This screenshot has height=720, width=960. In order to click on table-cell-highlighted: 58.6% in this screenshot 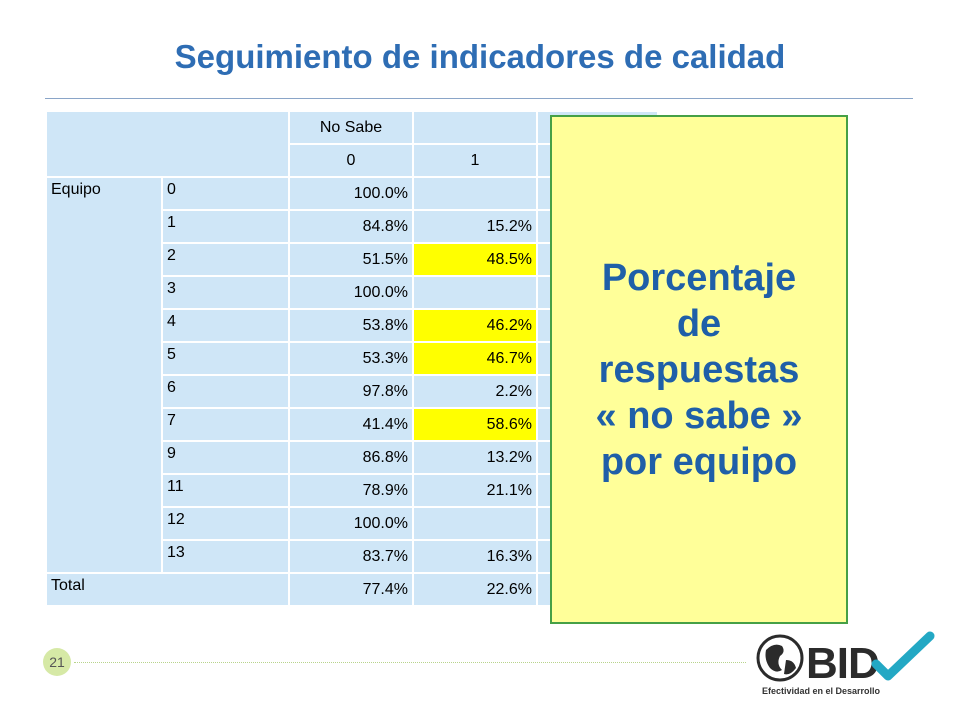, I will do `click(475, 424)`.